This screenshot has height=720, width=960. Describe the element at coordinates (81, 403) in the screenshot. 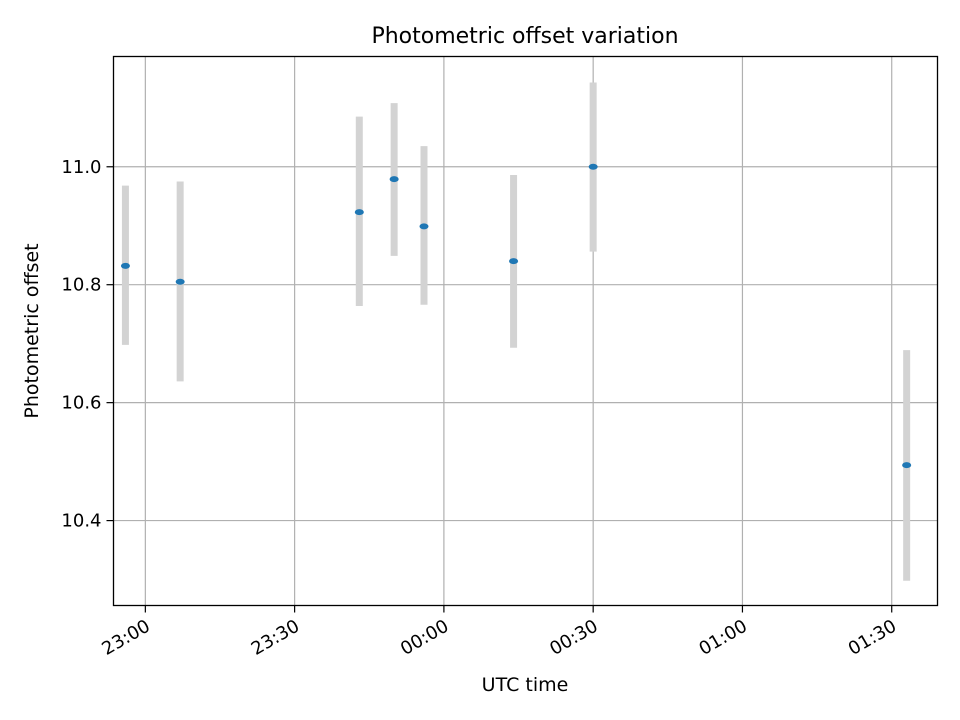

I see `y-tick-label: 10.6` at that location.